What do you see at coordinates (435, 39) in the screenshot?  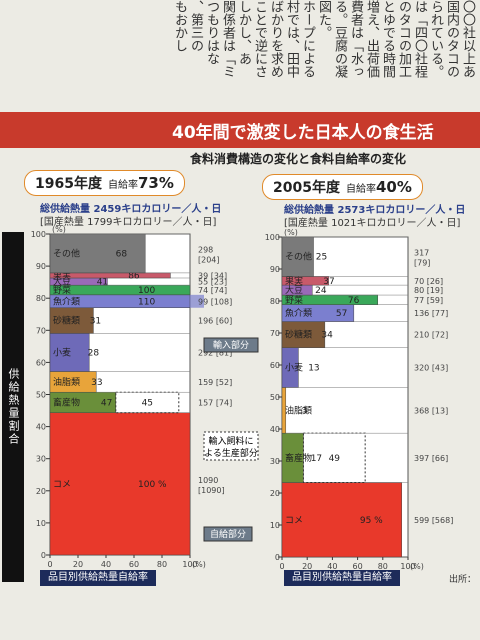 I see `article-column: られている。` at bounding box center [435, 39].